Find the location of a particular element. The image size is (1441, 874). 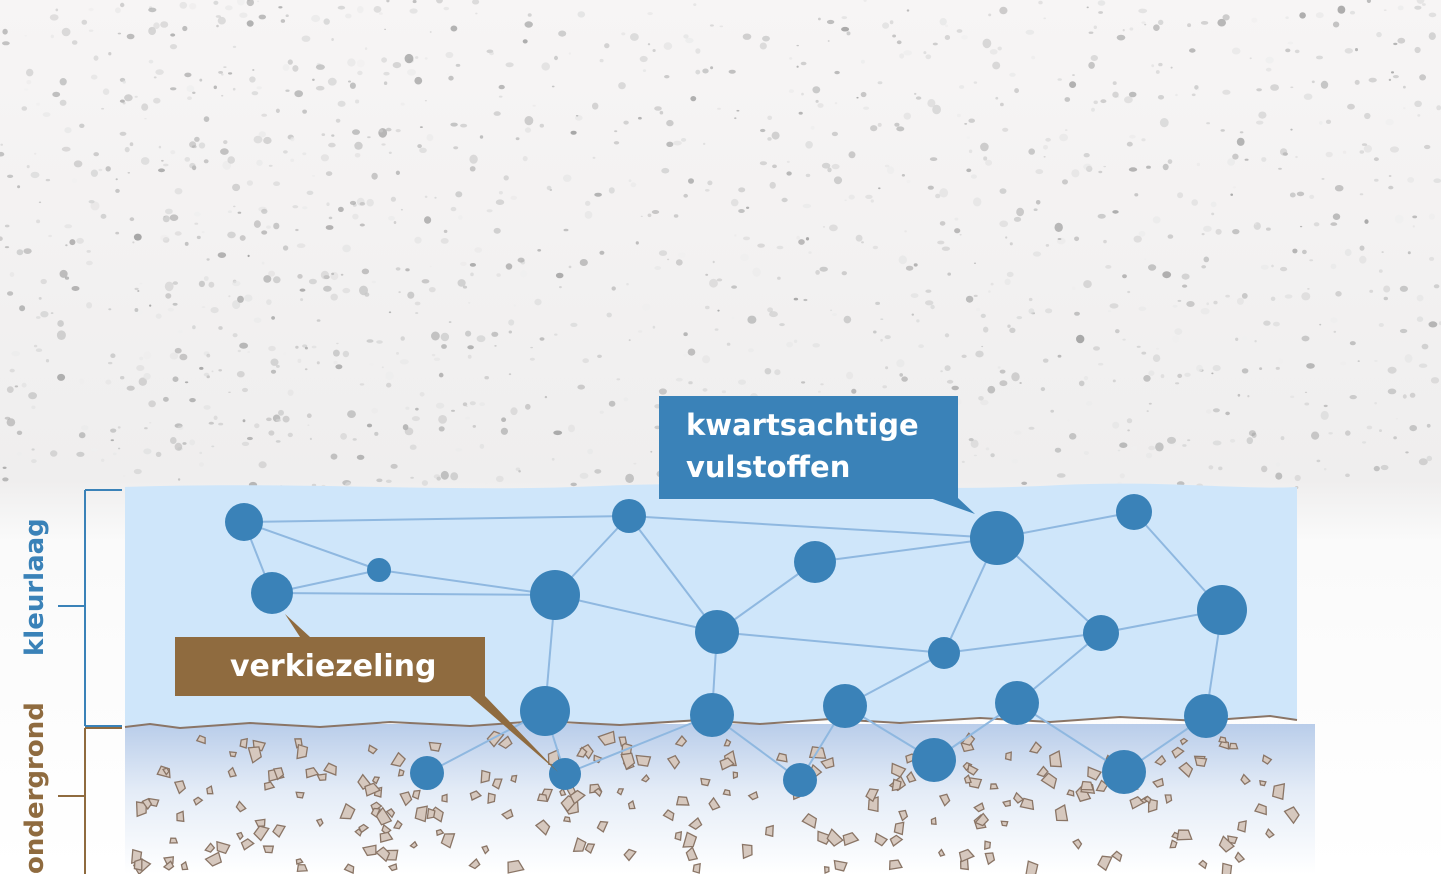

quartz-callout-line-2: vulstoffen is located at coordinates (768, 467).